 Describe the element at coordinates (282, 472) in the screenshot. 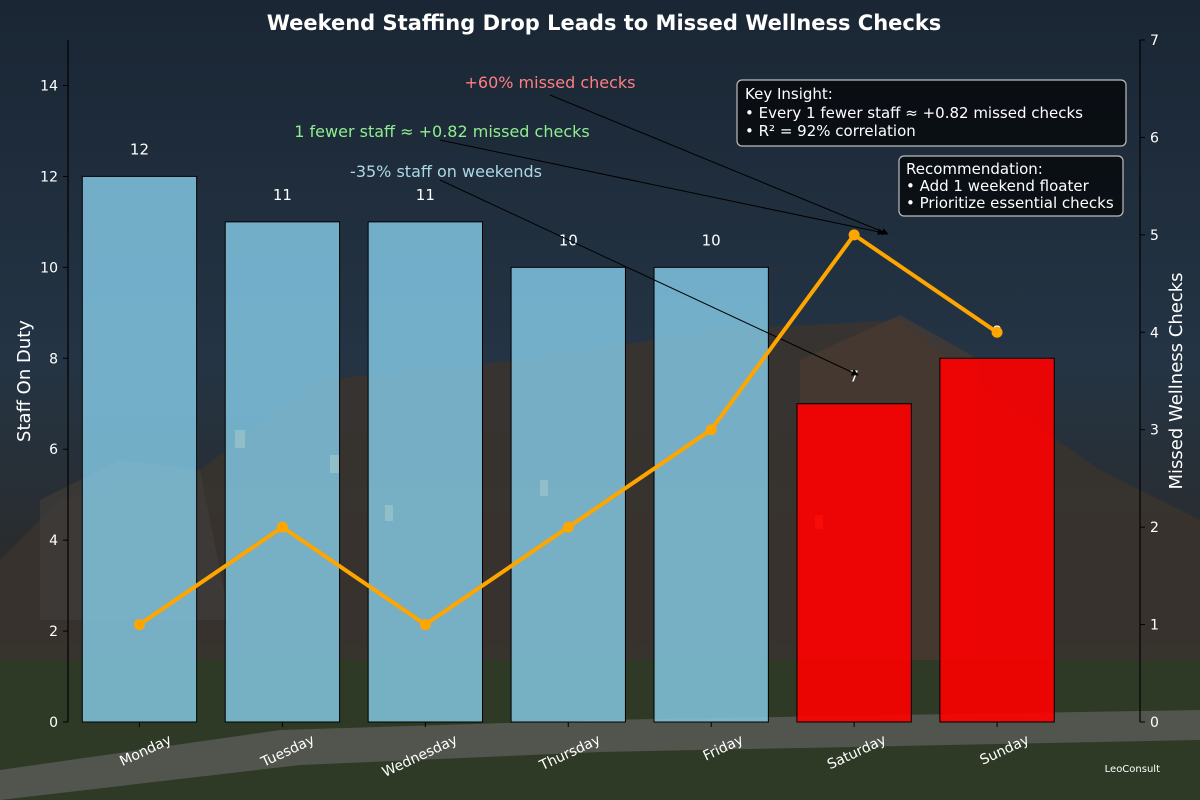

I see `bar-tuesday` at that location.